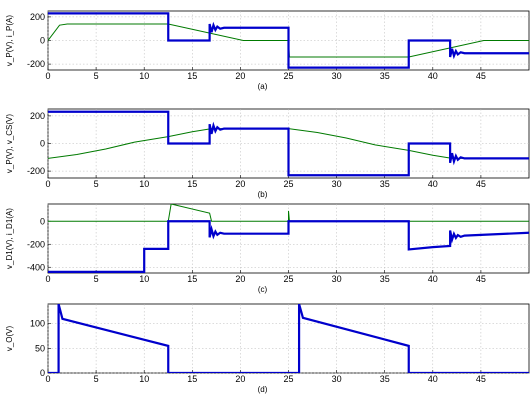 This screenshot has width=530, height=397. What do you see at coordinates (288, 246) in the screenshot?
I see `panel-c-series-line-blue` at bounding box center [288, 246].